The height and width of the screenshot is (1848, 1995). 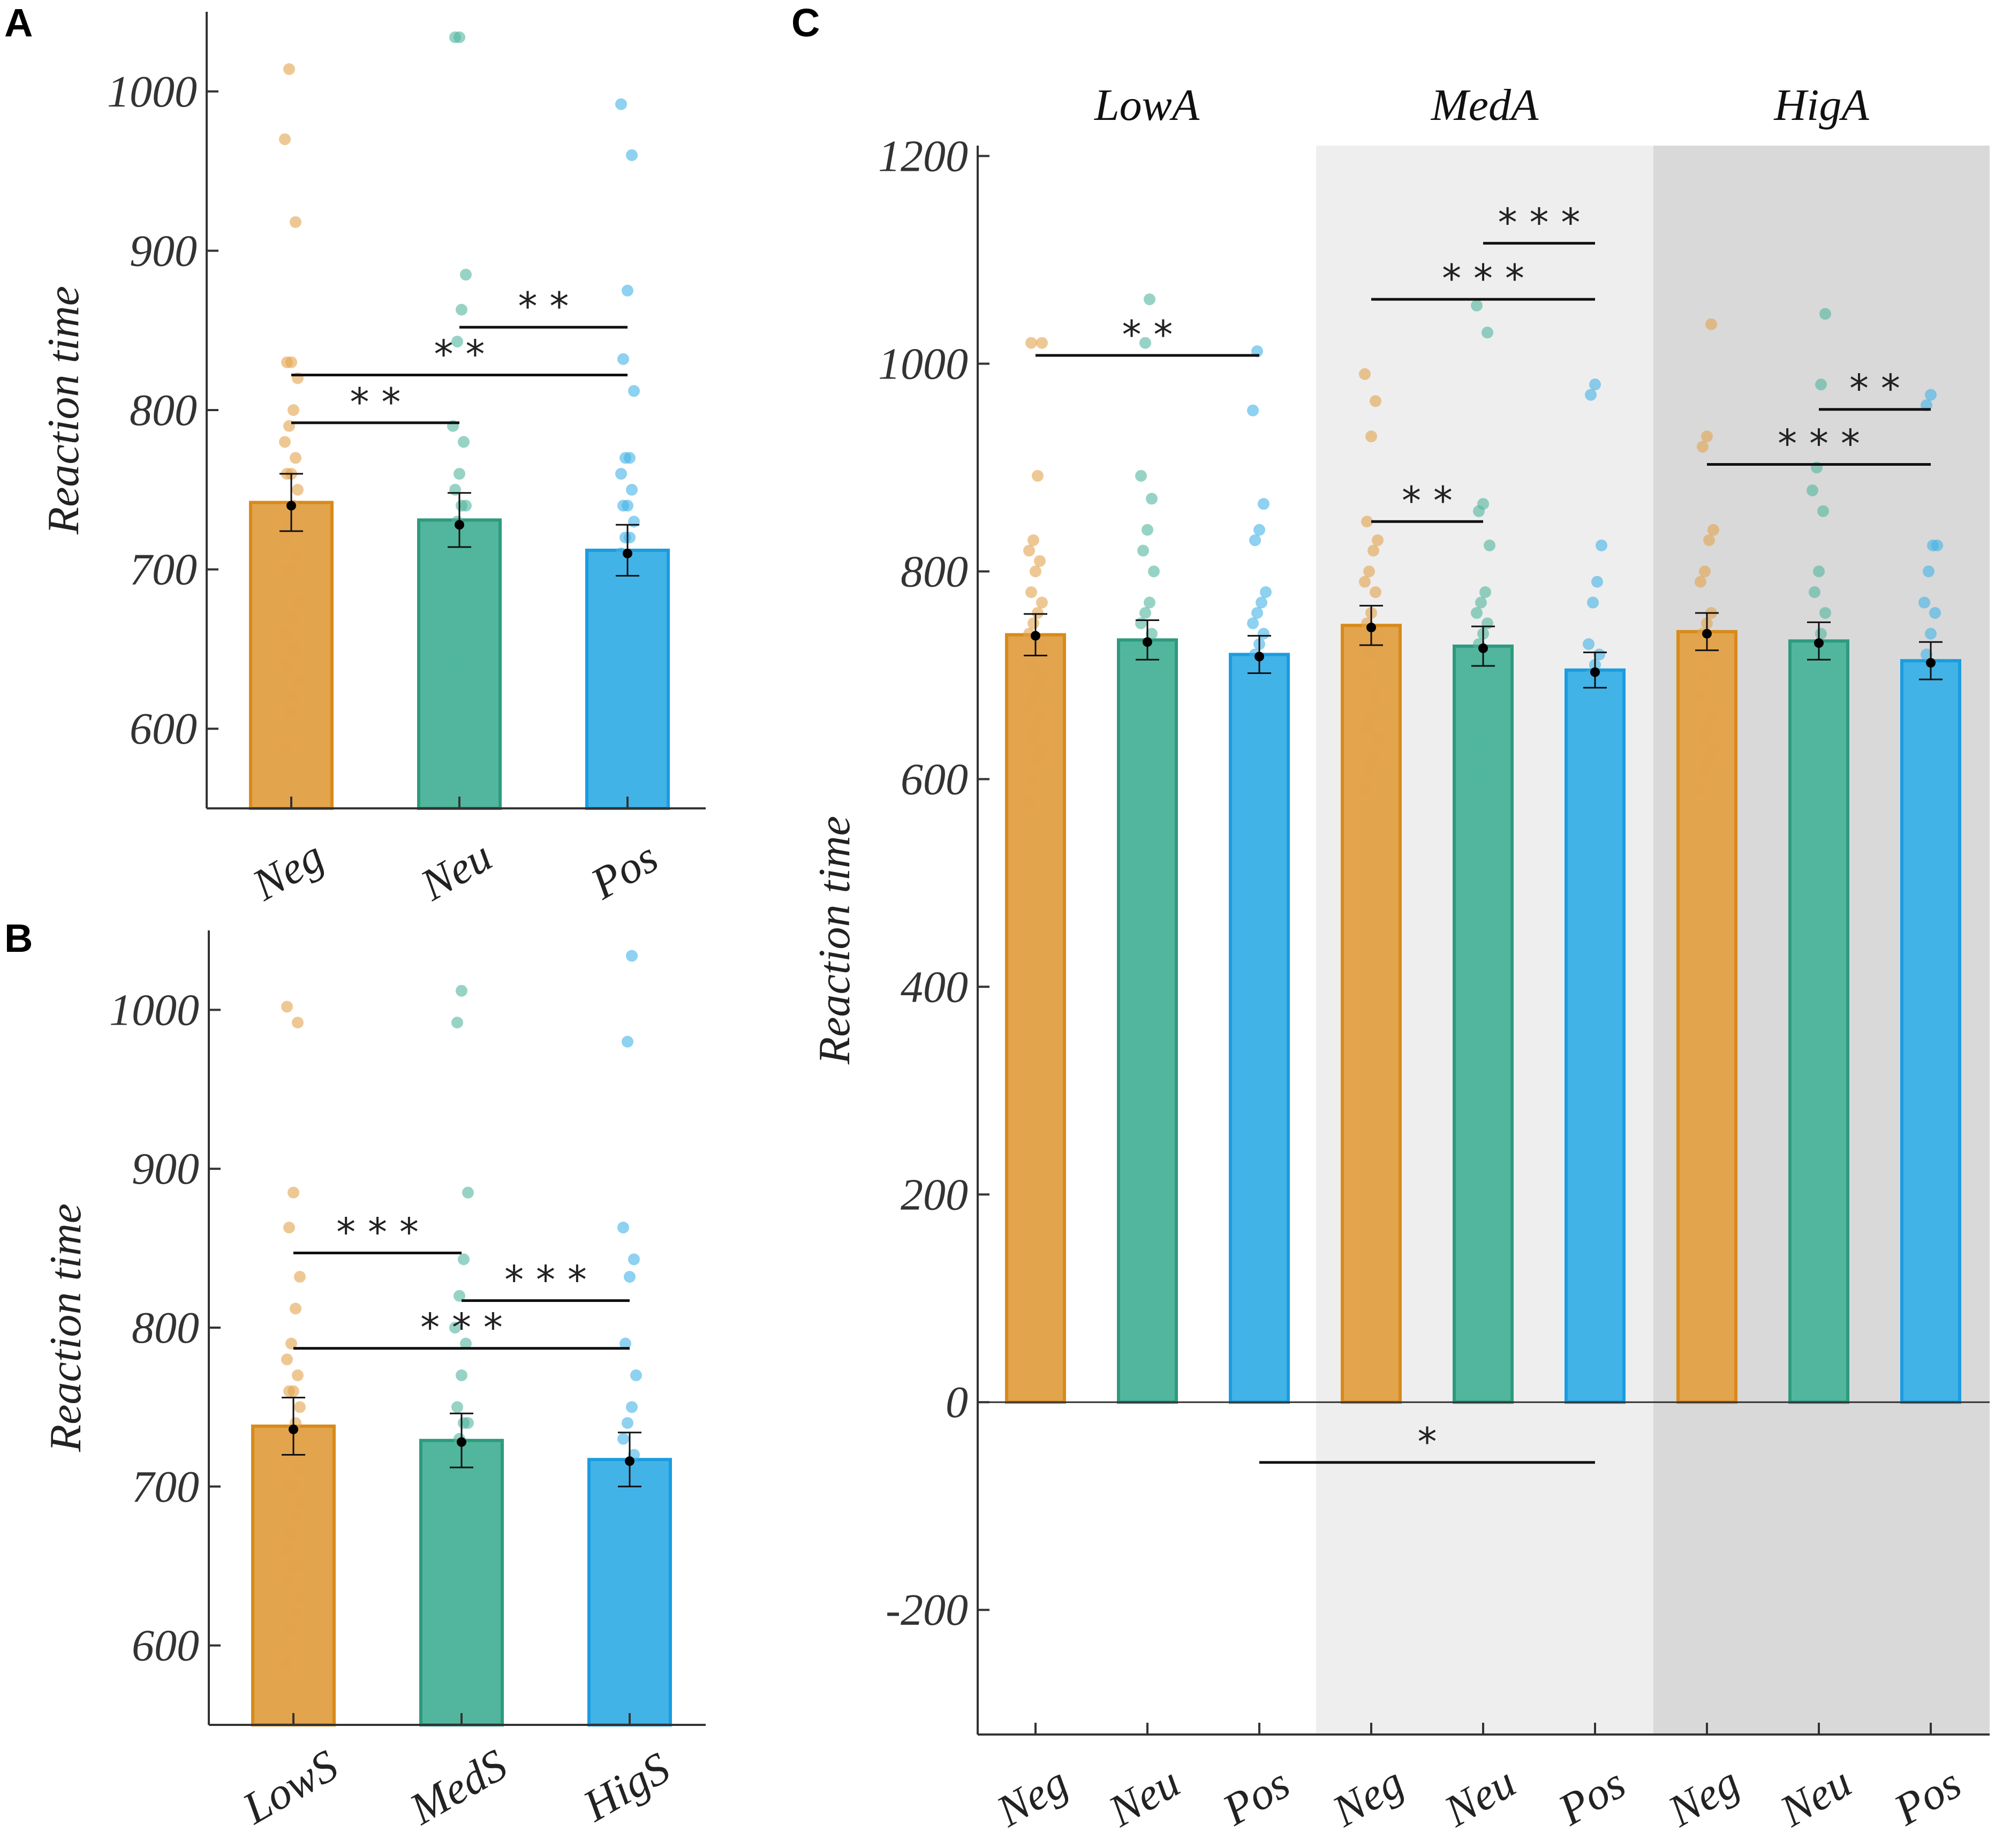 What do you see at coordinates (835, 940) in the screenshot?
I see `y-axis-label: Reaction time` at bounding box center [835, 940].